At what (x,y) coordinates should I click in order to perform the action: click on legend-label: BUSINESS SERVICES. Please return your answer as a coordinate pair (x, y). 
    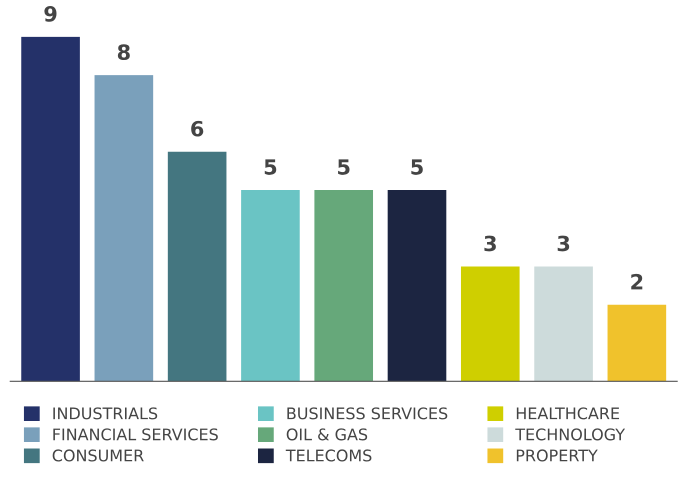
    Looking at the image, I should click on (367, 413).